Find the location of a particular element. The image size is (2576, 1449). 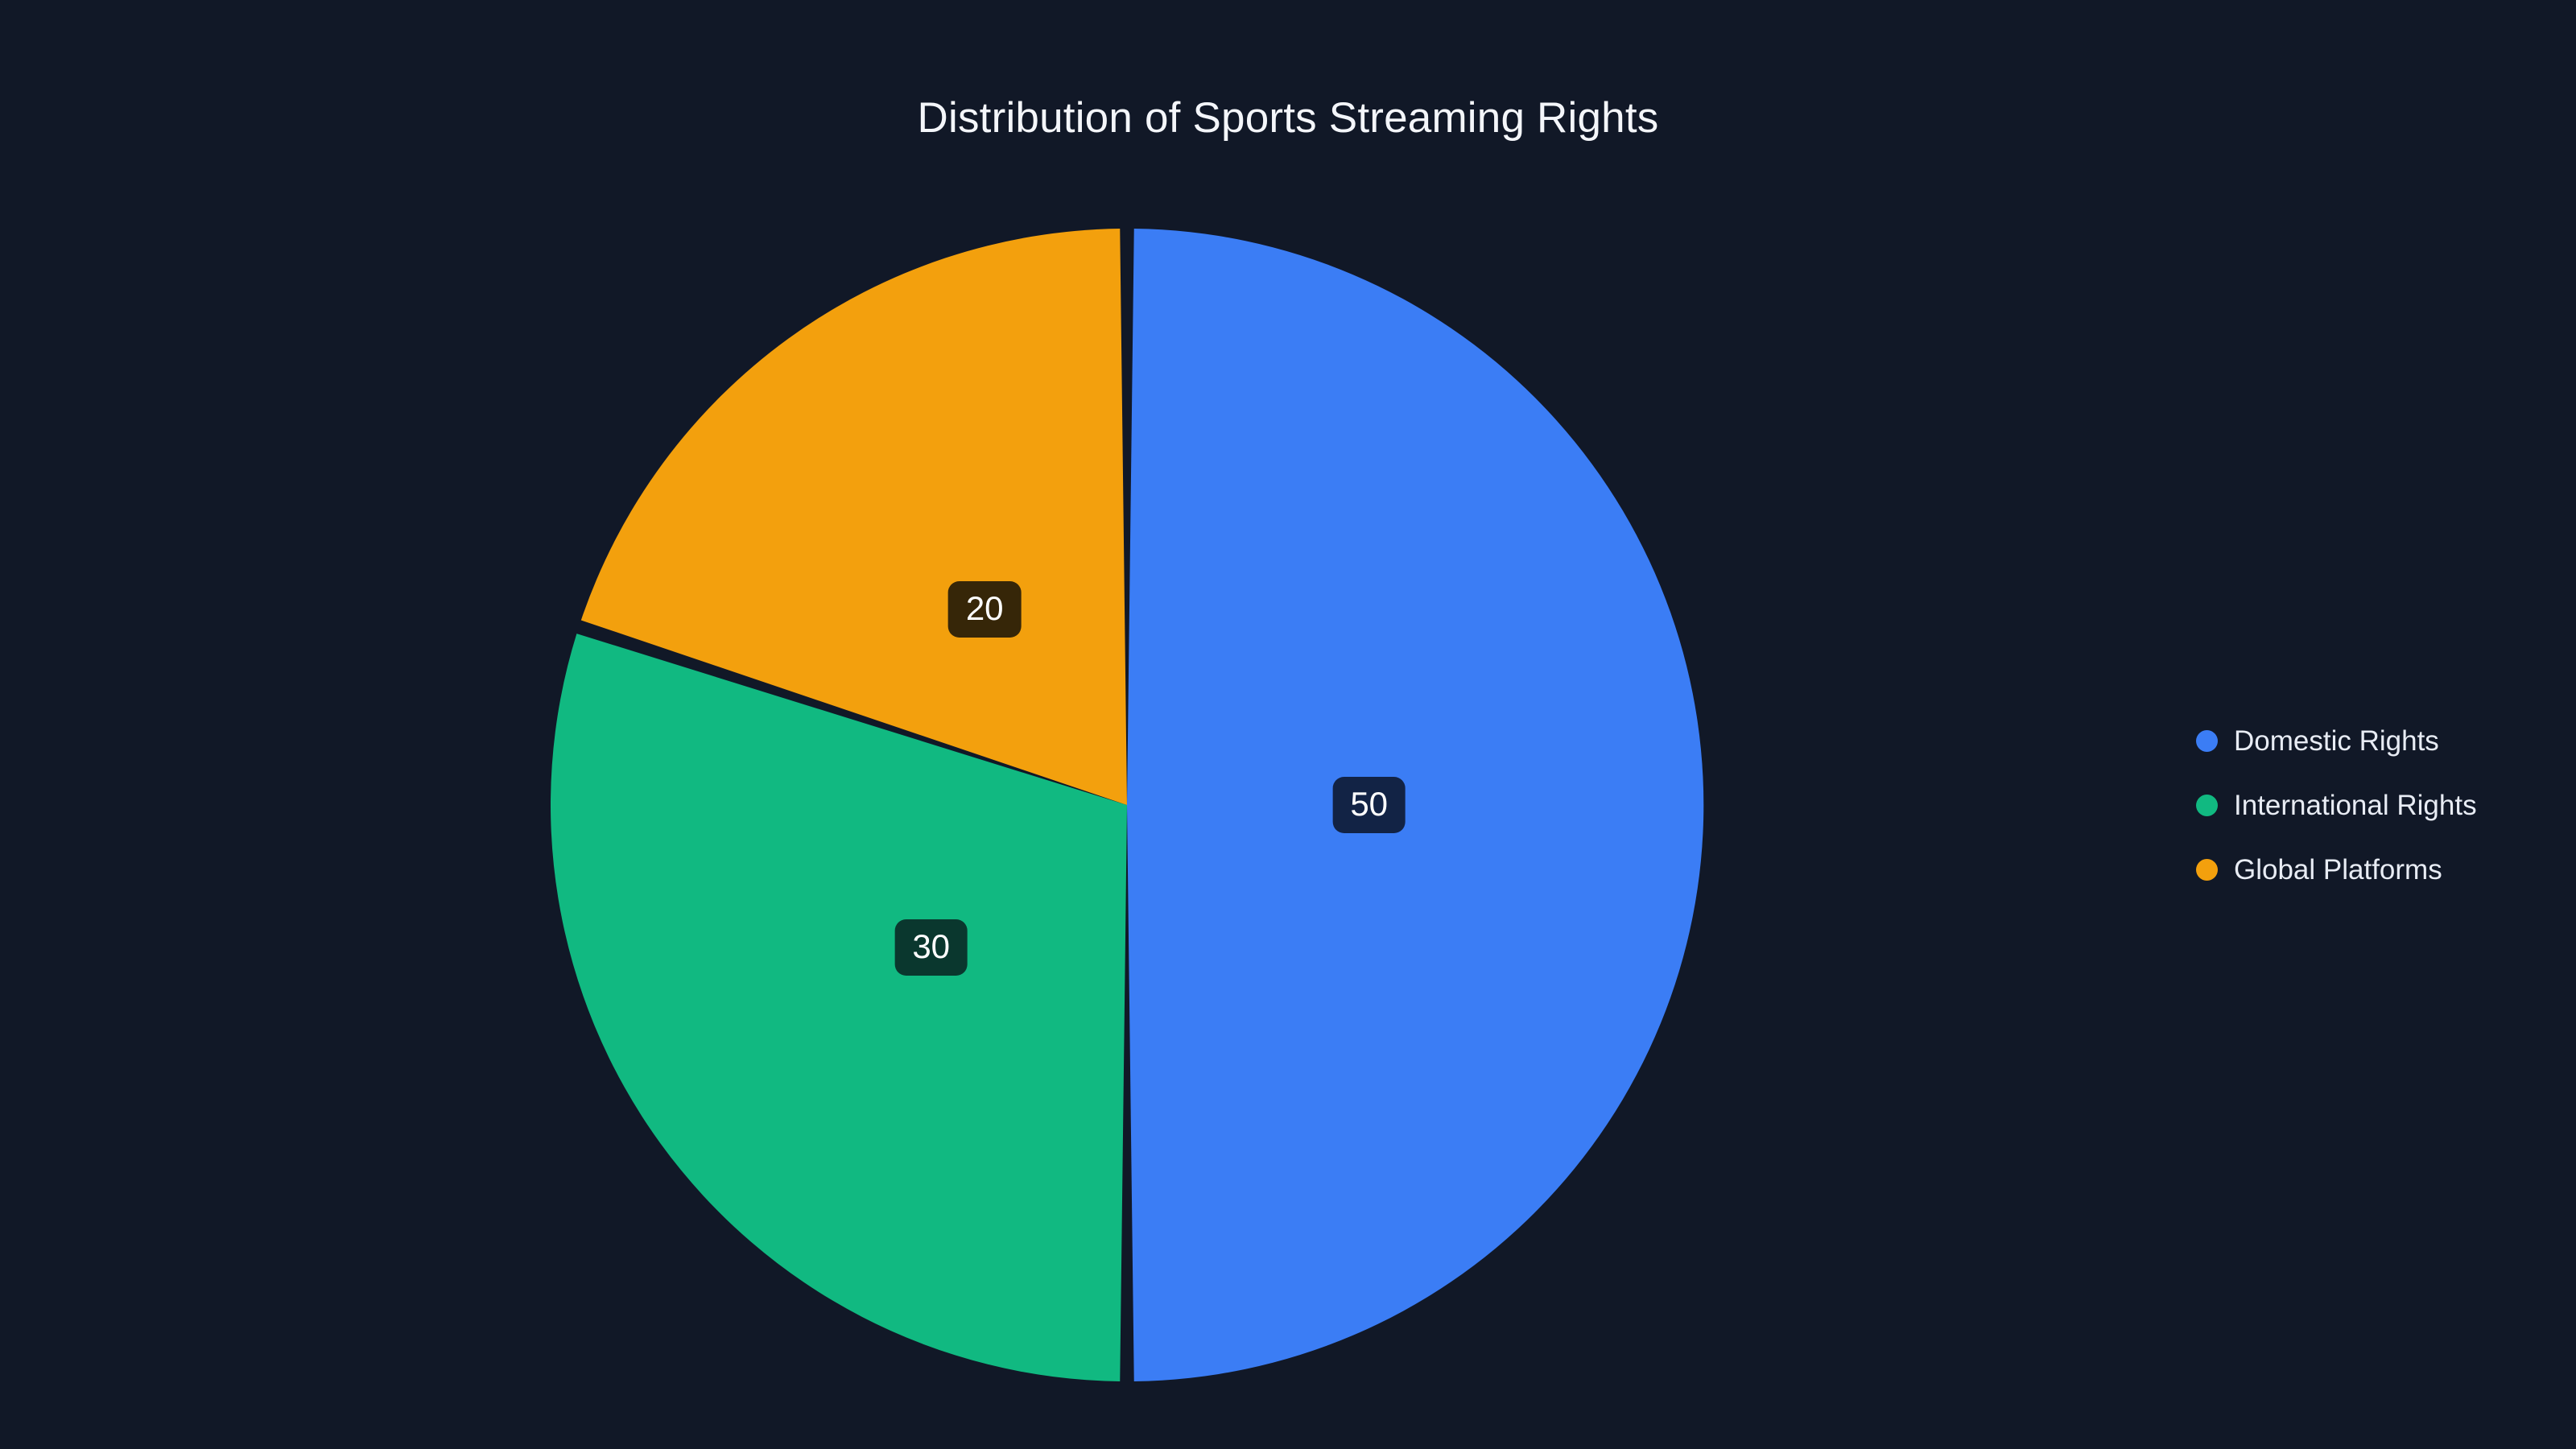

legend-item-label: International Rights is located at coordinates (2355, 805).